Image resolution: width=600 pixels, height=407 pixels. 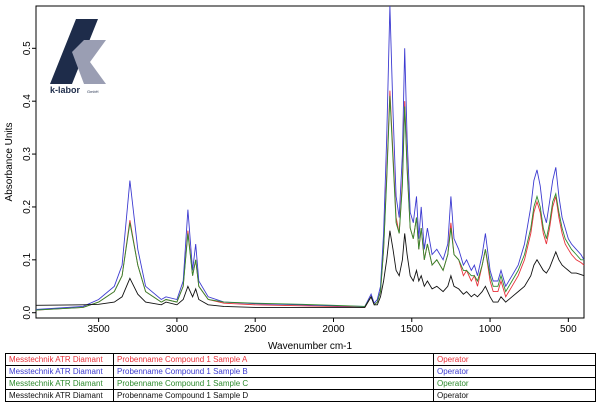 I want to click on legend-sample-cell: Probenname Compound 1 Sample D, so click(x=273, y=395).